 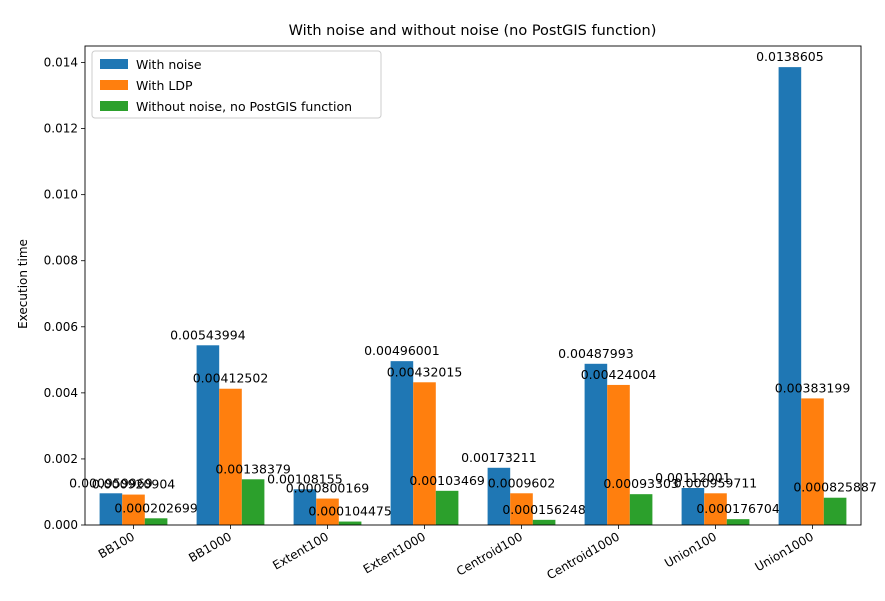 I want to click on y-tick-label: 0.010, so click(x=61, y=195).